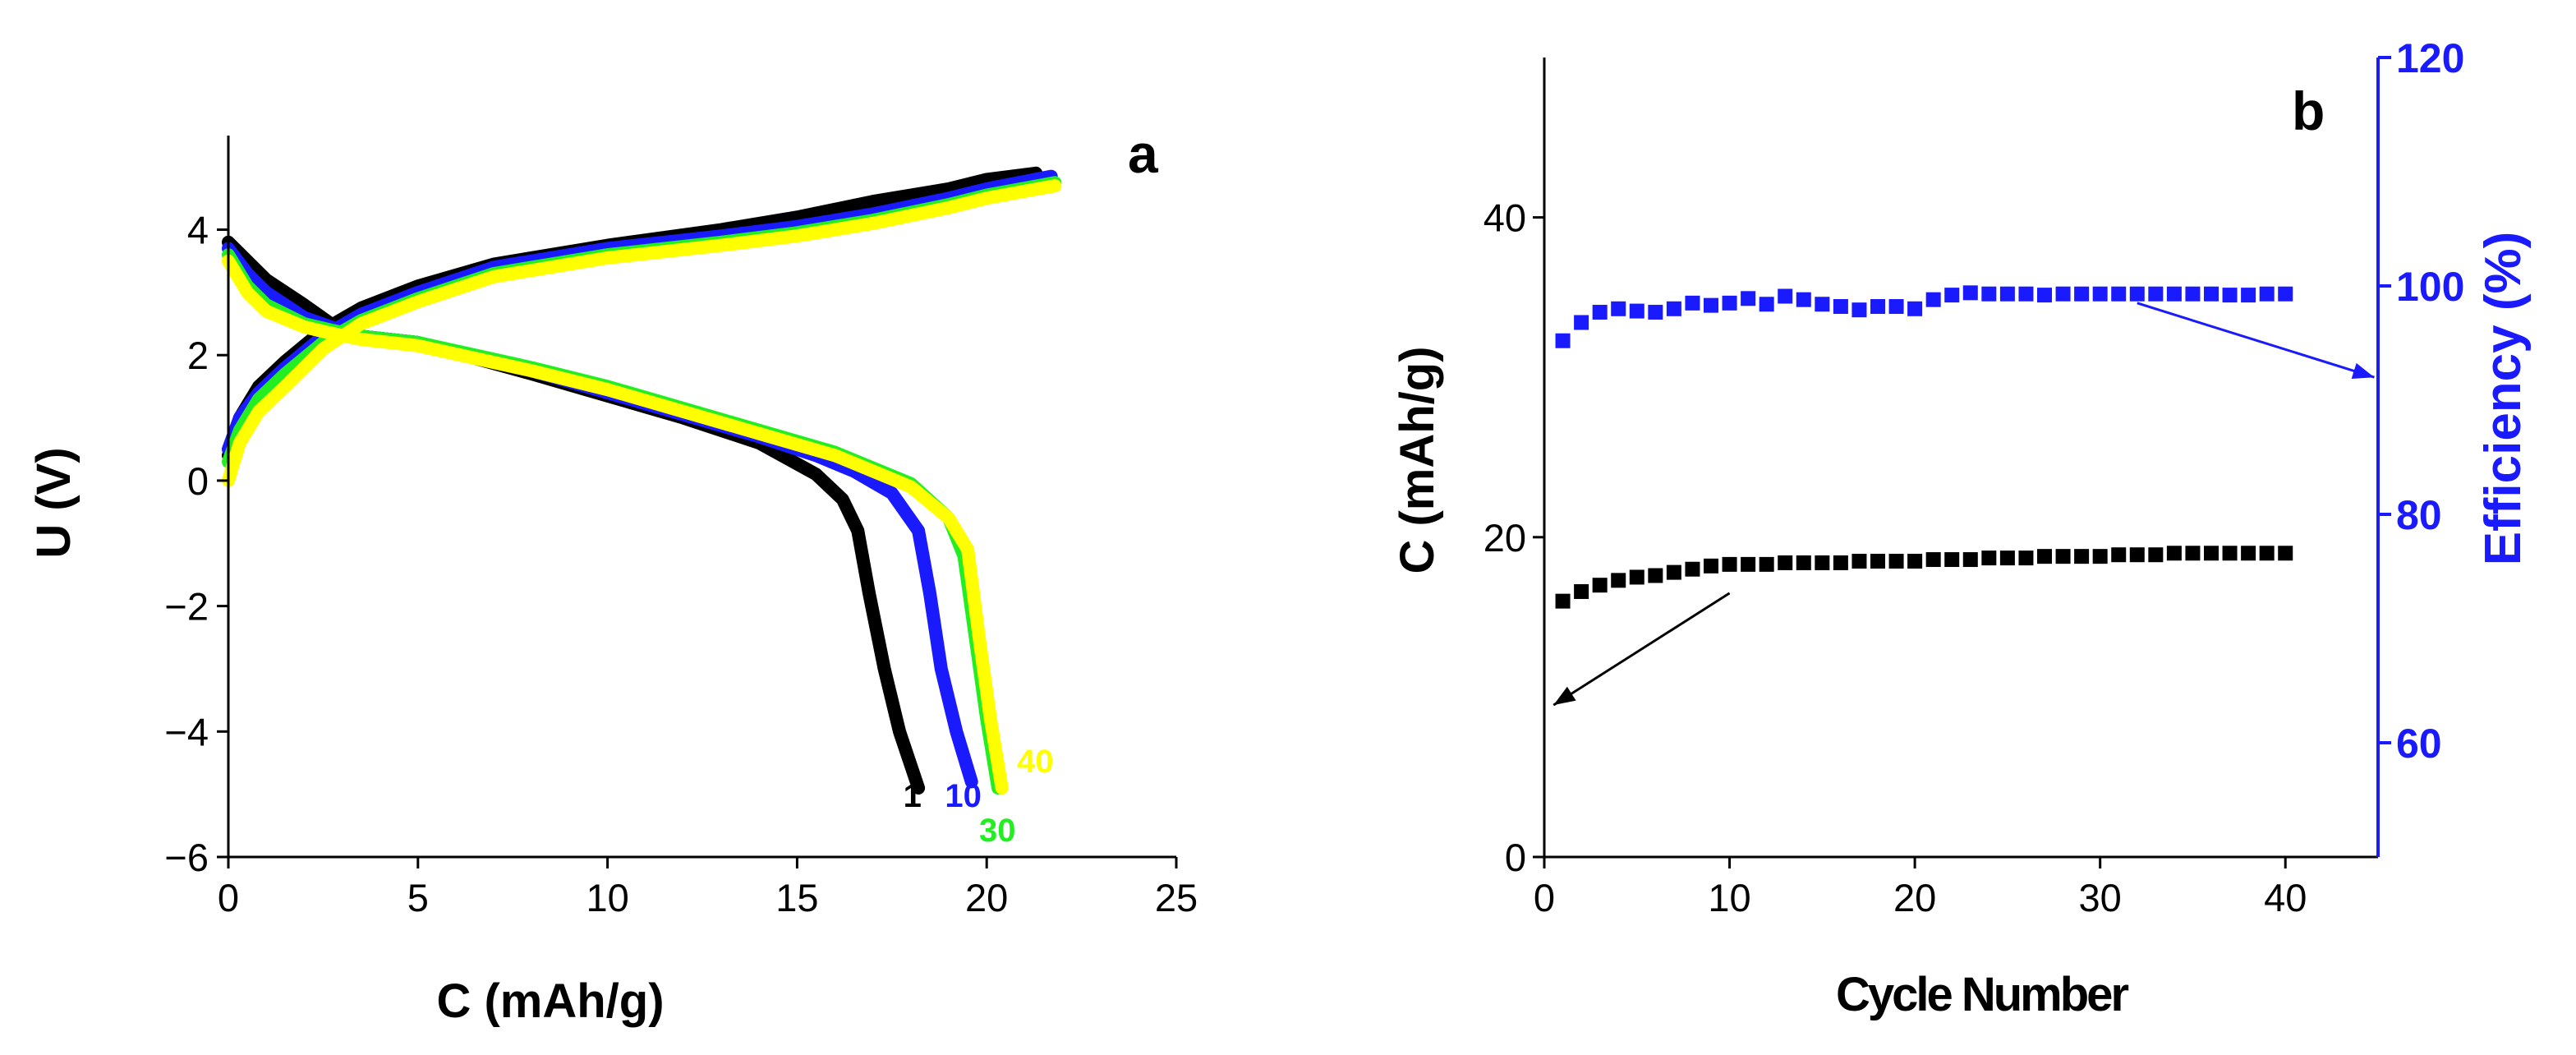 The width and height of the screenshot is (2576, 1055). Describe the element at coordinates (2430, 58) in the screenshot. I see `panel-b-right-y-tick-label: 120` at that location.